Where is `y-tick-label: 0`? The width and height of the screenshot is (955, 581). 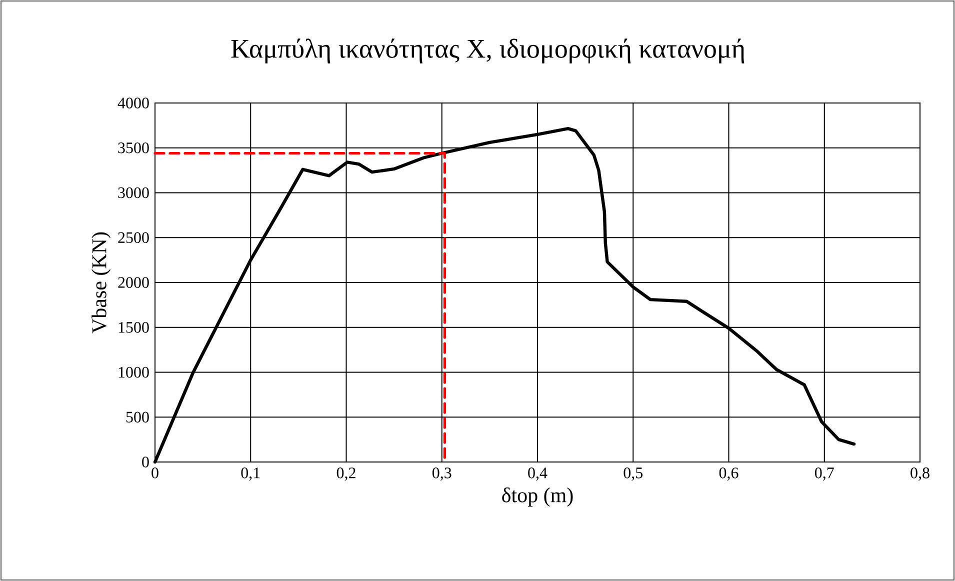 y-tick-label: 0 is located at coordinates (145, 462).